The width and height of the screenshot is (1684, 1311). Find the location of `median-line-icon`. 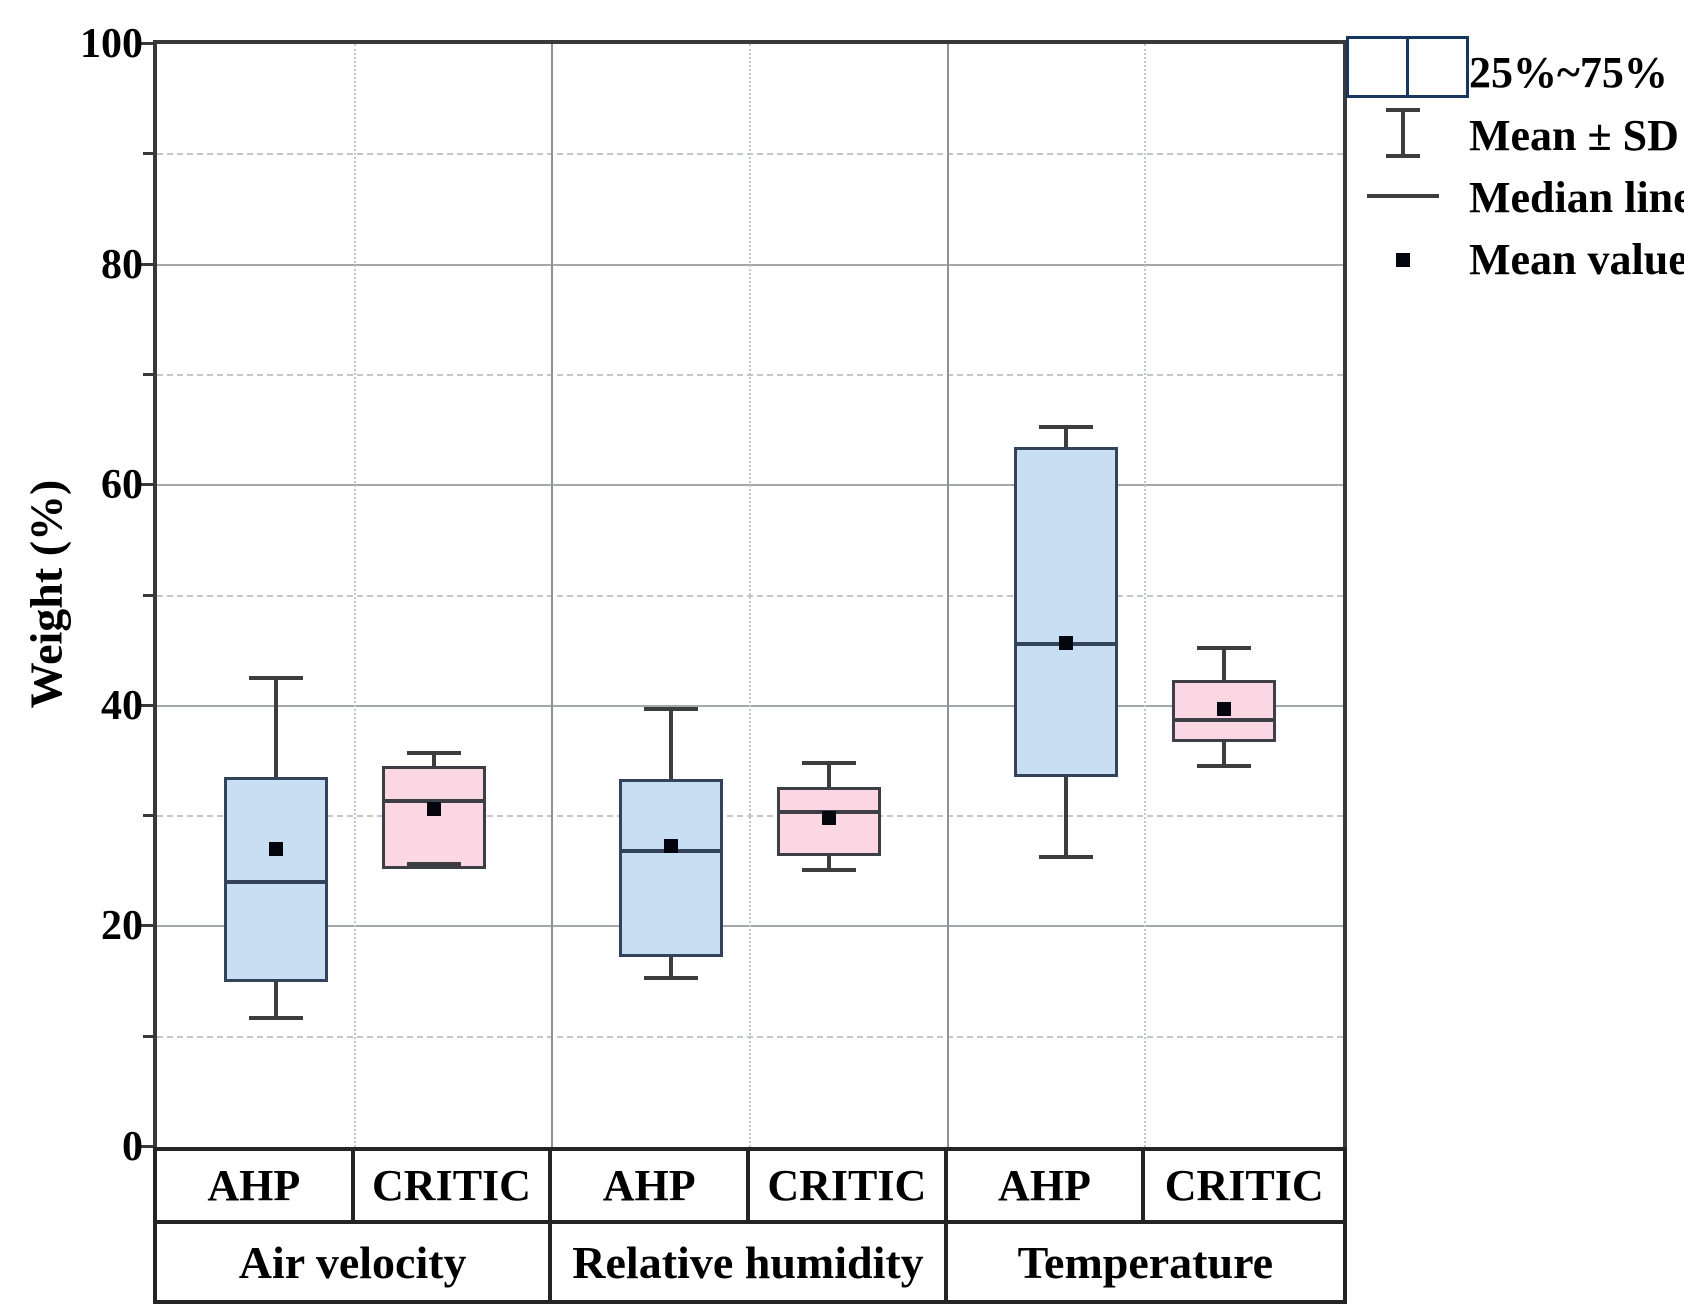

median-line-icon is located at coordinates (1403, 196).